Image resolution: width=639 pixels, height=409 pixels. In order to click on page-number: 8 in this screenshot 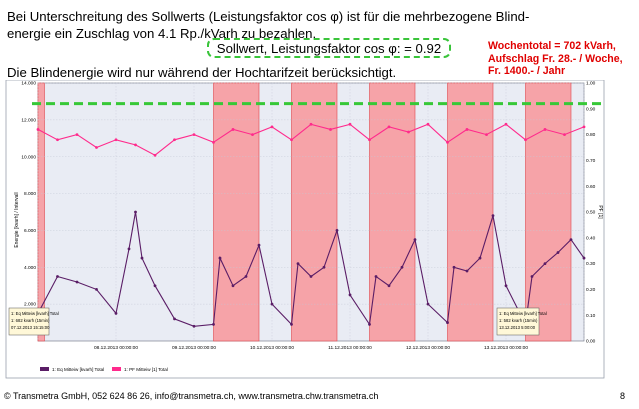, I will do `click(623, 396)`.